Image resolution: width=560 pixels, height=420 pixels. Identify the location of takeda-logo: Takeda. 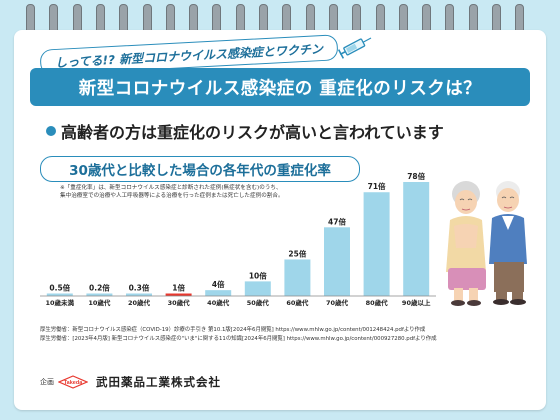
(73, 382).